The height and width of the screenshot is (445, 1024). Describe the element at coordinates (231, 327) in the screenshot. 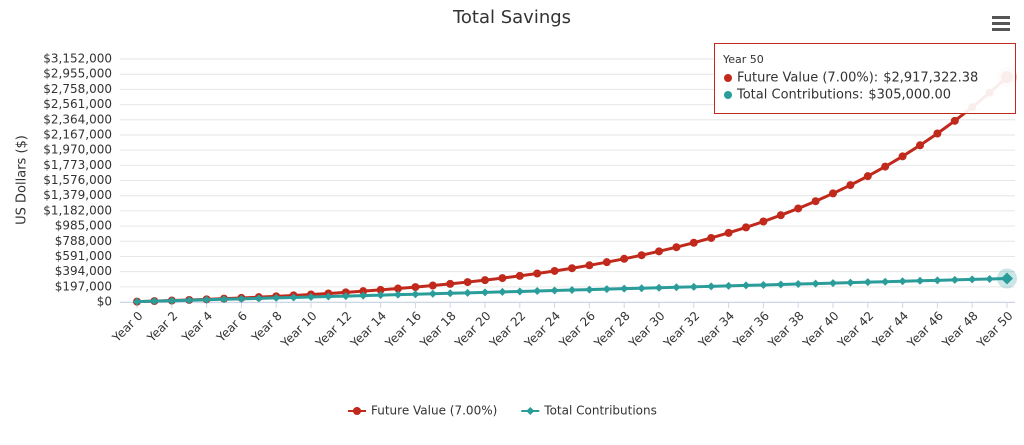

I see `x-tick-label: Year 6` at that location.